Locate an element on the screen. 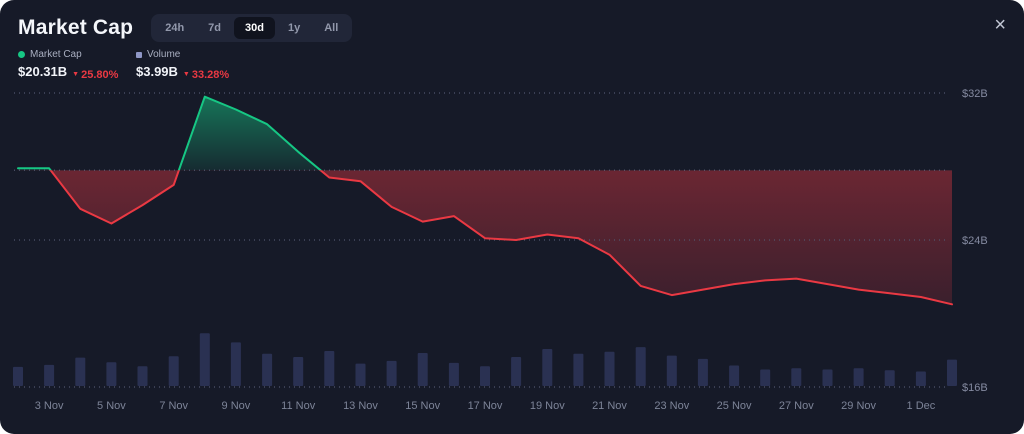  market-cap-info: Market Cap $20.31B ▼ 25.80% is located at coordinates (77, 65).